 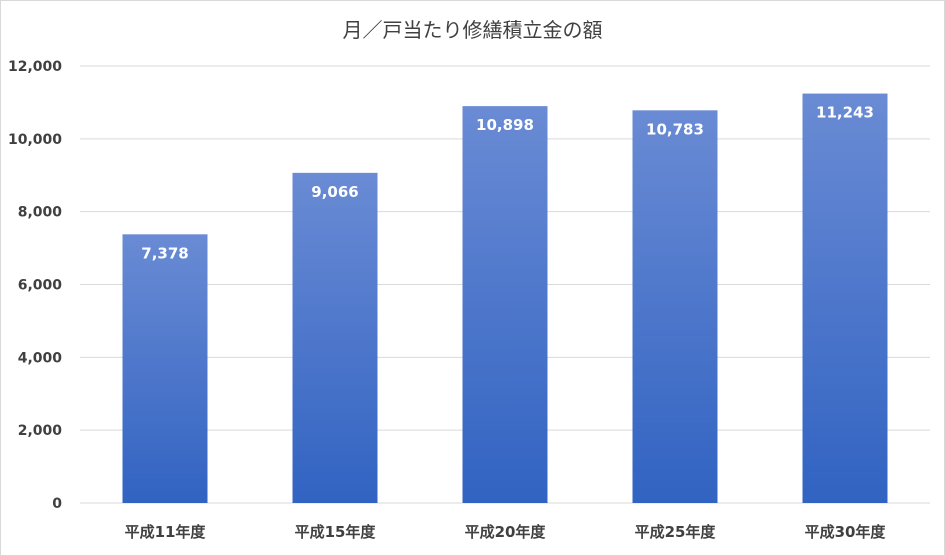 What do you see at coordinates (676, 532) in the screenshot?
I see `x-category-label: 平成25年度` at bounding box center [676, 532].